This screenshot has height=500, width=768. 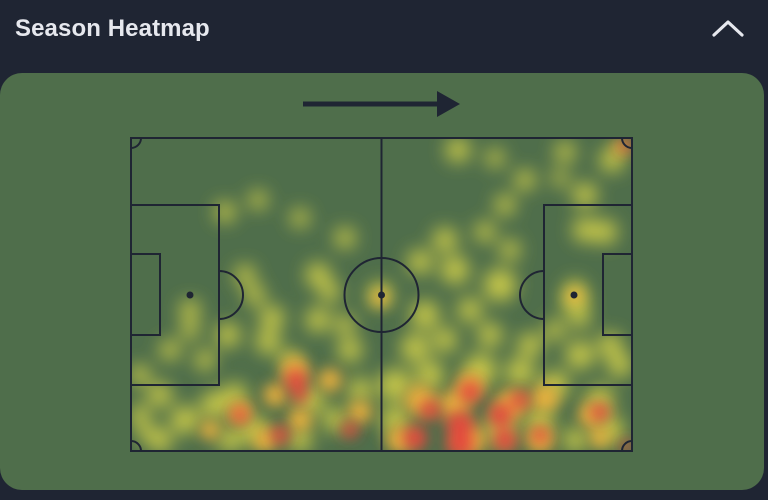 I want to click on section-title: Season Heatmap, so click(x=112, y=28).